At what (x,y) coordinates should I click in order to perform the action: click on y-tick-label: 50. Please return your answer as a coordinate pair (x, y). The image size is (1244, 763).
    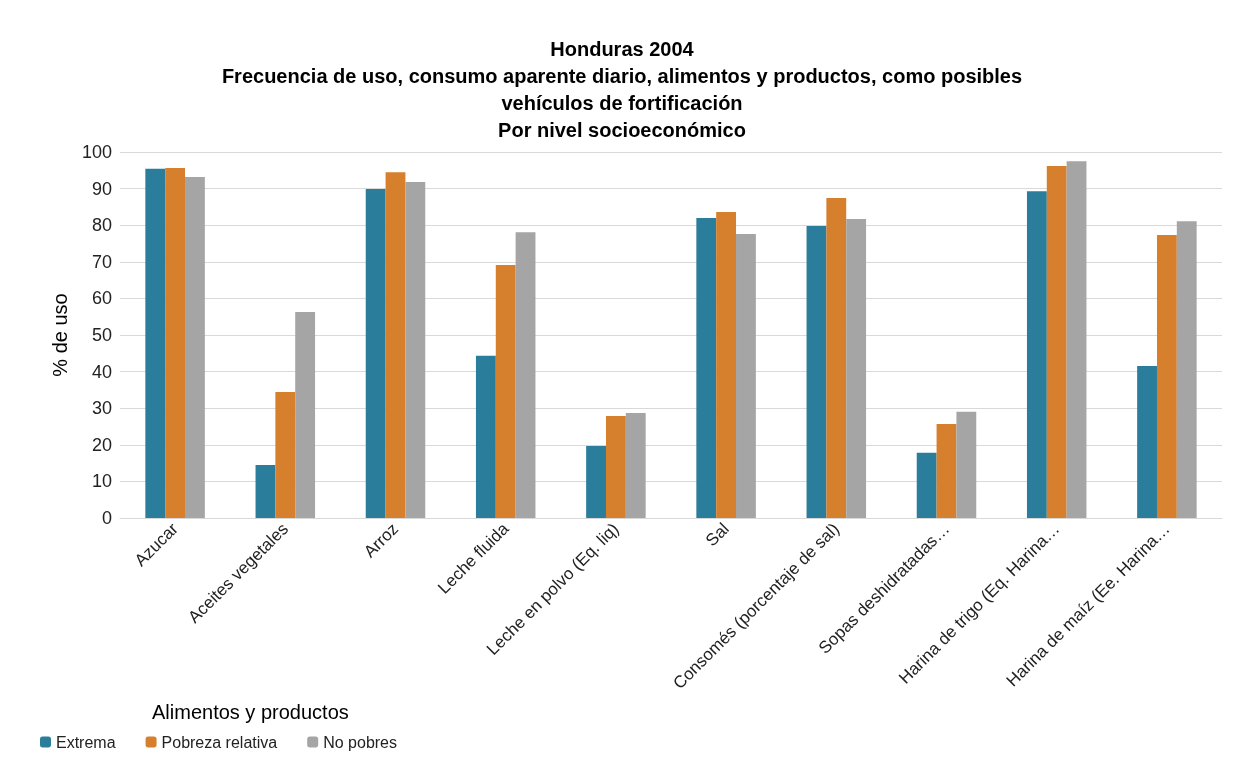
    Looking at the image, I should click on (101, 335).